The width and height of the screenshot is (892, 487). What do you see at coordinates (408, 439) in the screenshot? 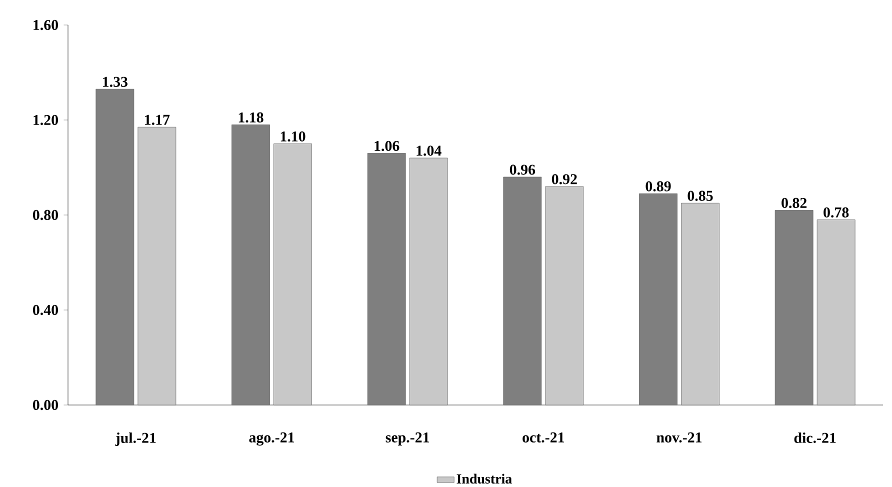
I see `x-tick-label: sep.-21` at bounding box center [408, 439].